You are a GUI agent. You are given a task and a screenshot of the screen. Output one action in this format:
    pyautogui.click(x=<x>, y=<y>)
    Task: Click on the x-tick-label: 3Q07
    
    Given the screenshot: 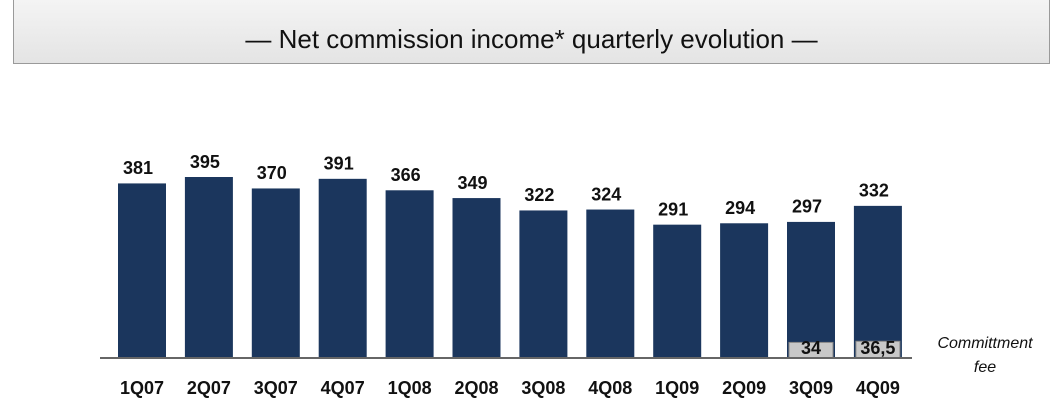 What is the action you would take?
    pyautogui.click(x=276, y=388)
    